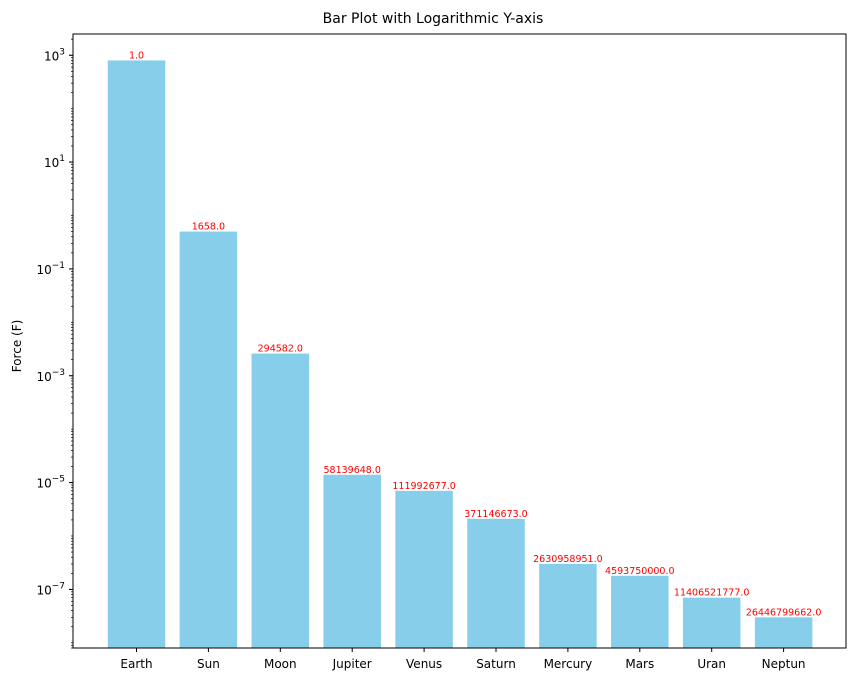 Image resolution: width=857 pixels, height=682 pixels. What do you see at coordinates (640, 571) in the screenshot?
I see `data-label-mars: 4593750000.0` at bounding box center [640, 571].